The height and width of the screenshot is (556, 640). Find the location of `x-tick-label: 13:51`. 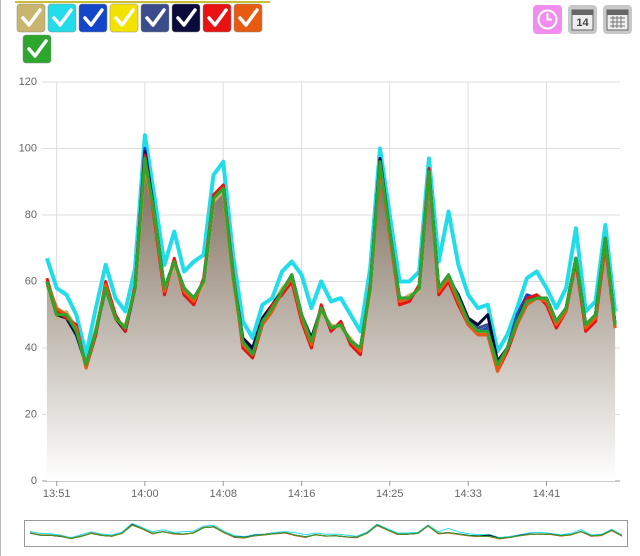

x-tick-label: 13:51 is located at coordinates (57, 494).